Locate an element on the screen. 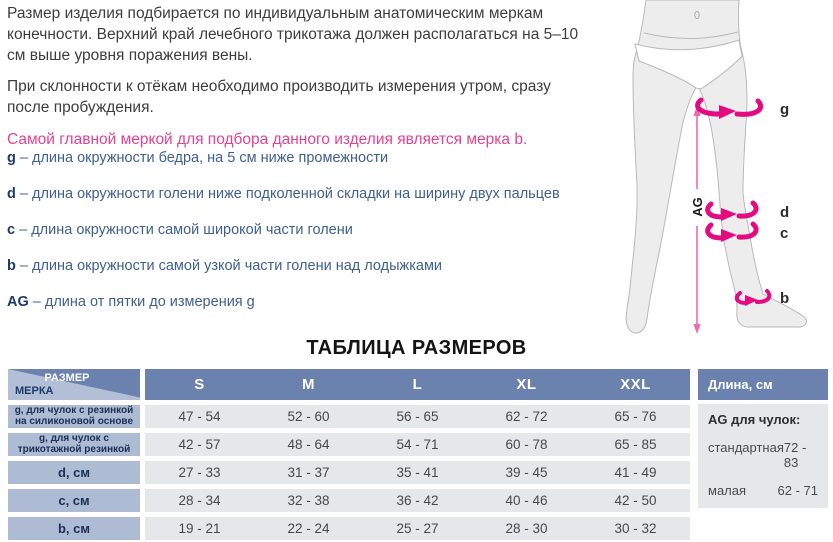 Image resolution: width=833 pixels, height=542 pixels. cell-value: 36 - 42 is located at coordinates (417, 500).